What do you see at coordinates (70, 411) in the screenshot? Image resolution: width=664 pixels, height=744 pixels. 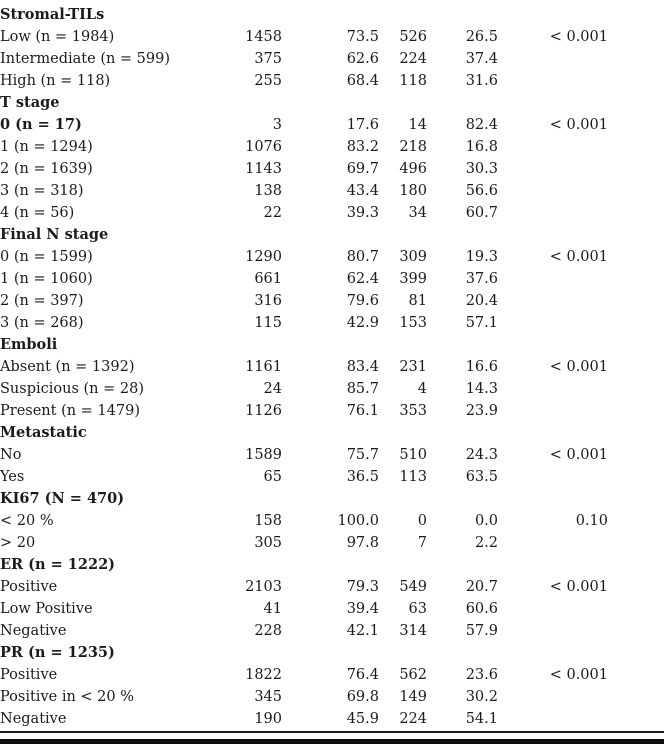 I see `row-label: Present (n = 1479)` at bounding box center [70, 411].